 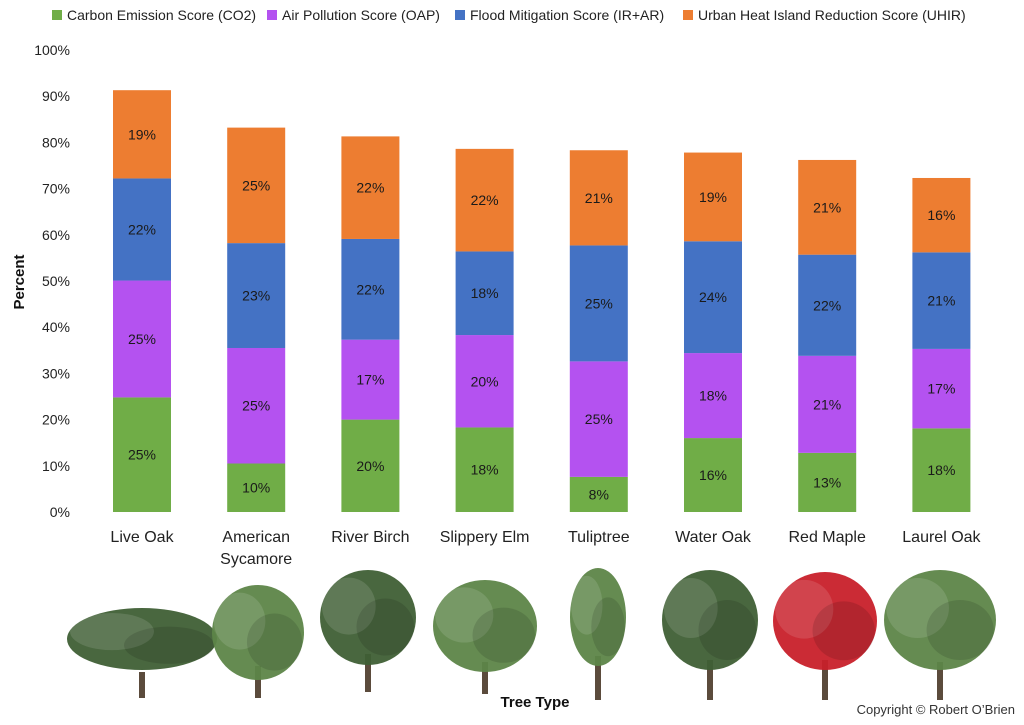 I want to click on legend-label-uhir: Urban Heat Island Reduction Score (UHIR), so click(x=832, y=15).